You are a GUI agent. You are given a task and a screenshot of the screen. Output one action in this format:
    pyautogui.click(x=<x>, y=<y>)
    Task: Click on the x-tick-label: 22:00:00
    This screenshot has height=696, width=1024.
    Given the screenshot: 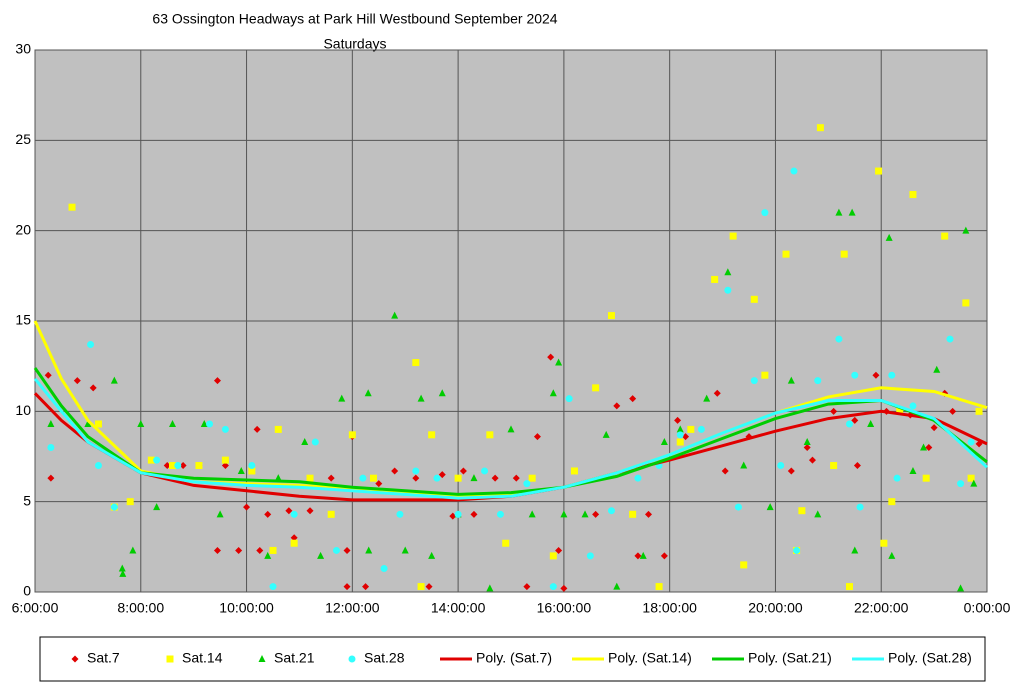 What is the action you would take?
    pyautogui.click(x=881, y=608)
    